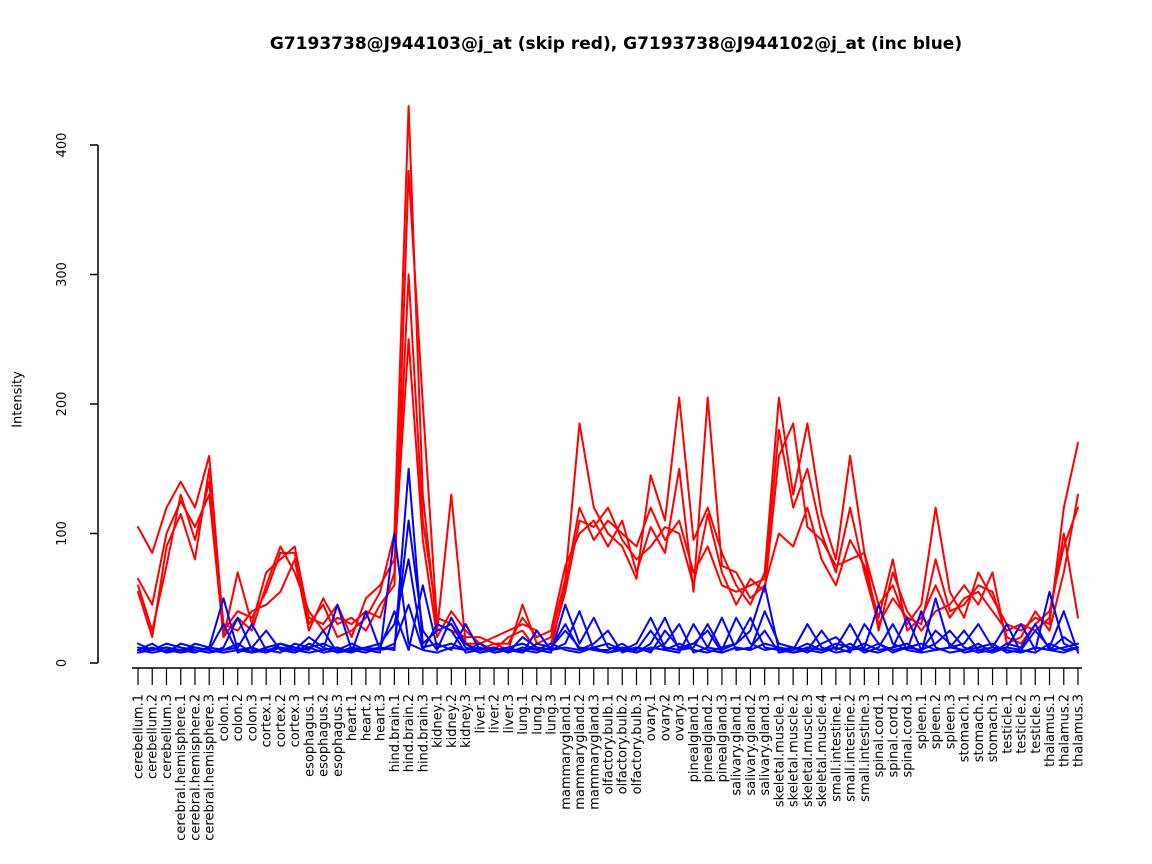  What do you see at coordinates (210, 767) in the screenshot?
I see `x-tick-label: cerebral.hemisphere.3` at bounding box center [210, 767].